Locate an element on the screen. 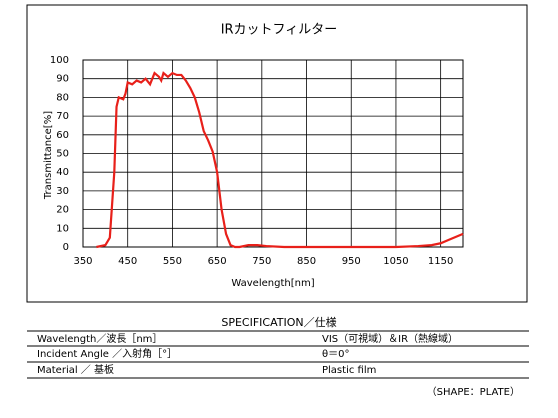 Image resolution: width=558 pixels, height=418 pixels. y-tick-label: 30 is located at coordinates (62, 191).